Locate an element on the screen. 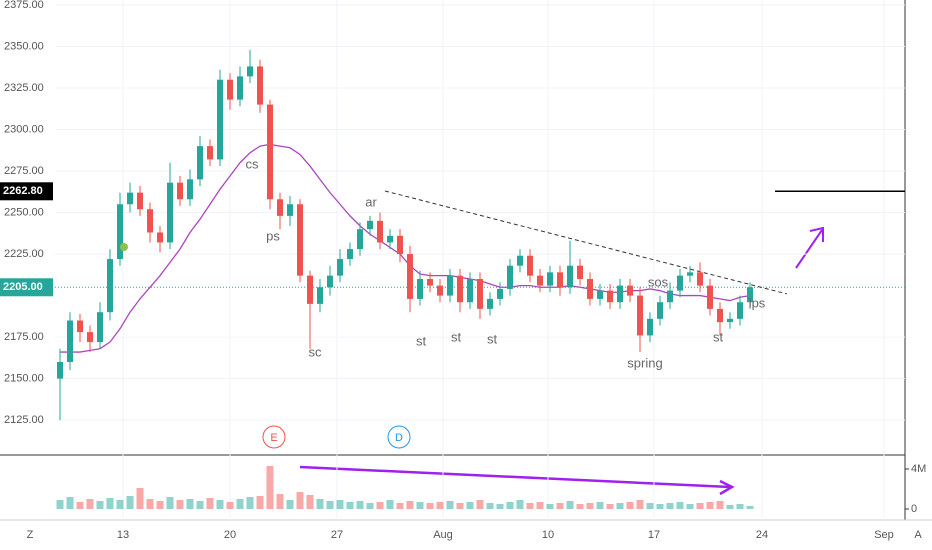 The width and height of the screenshot is (932, 550). corner-label: Z is located at coordinates (30, 535).